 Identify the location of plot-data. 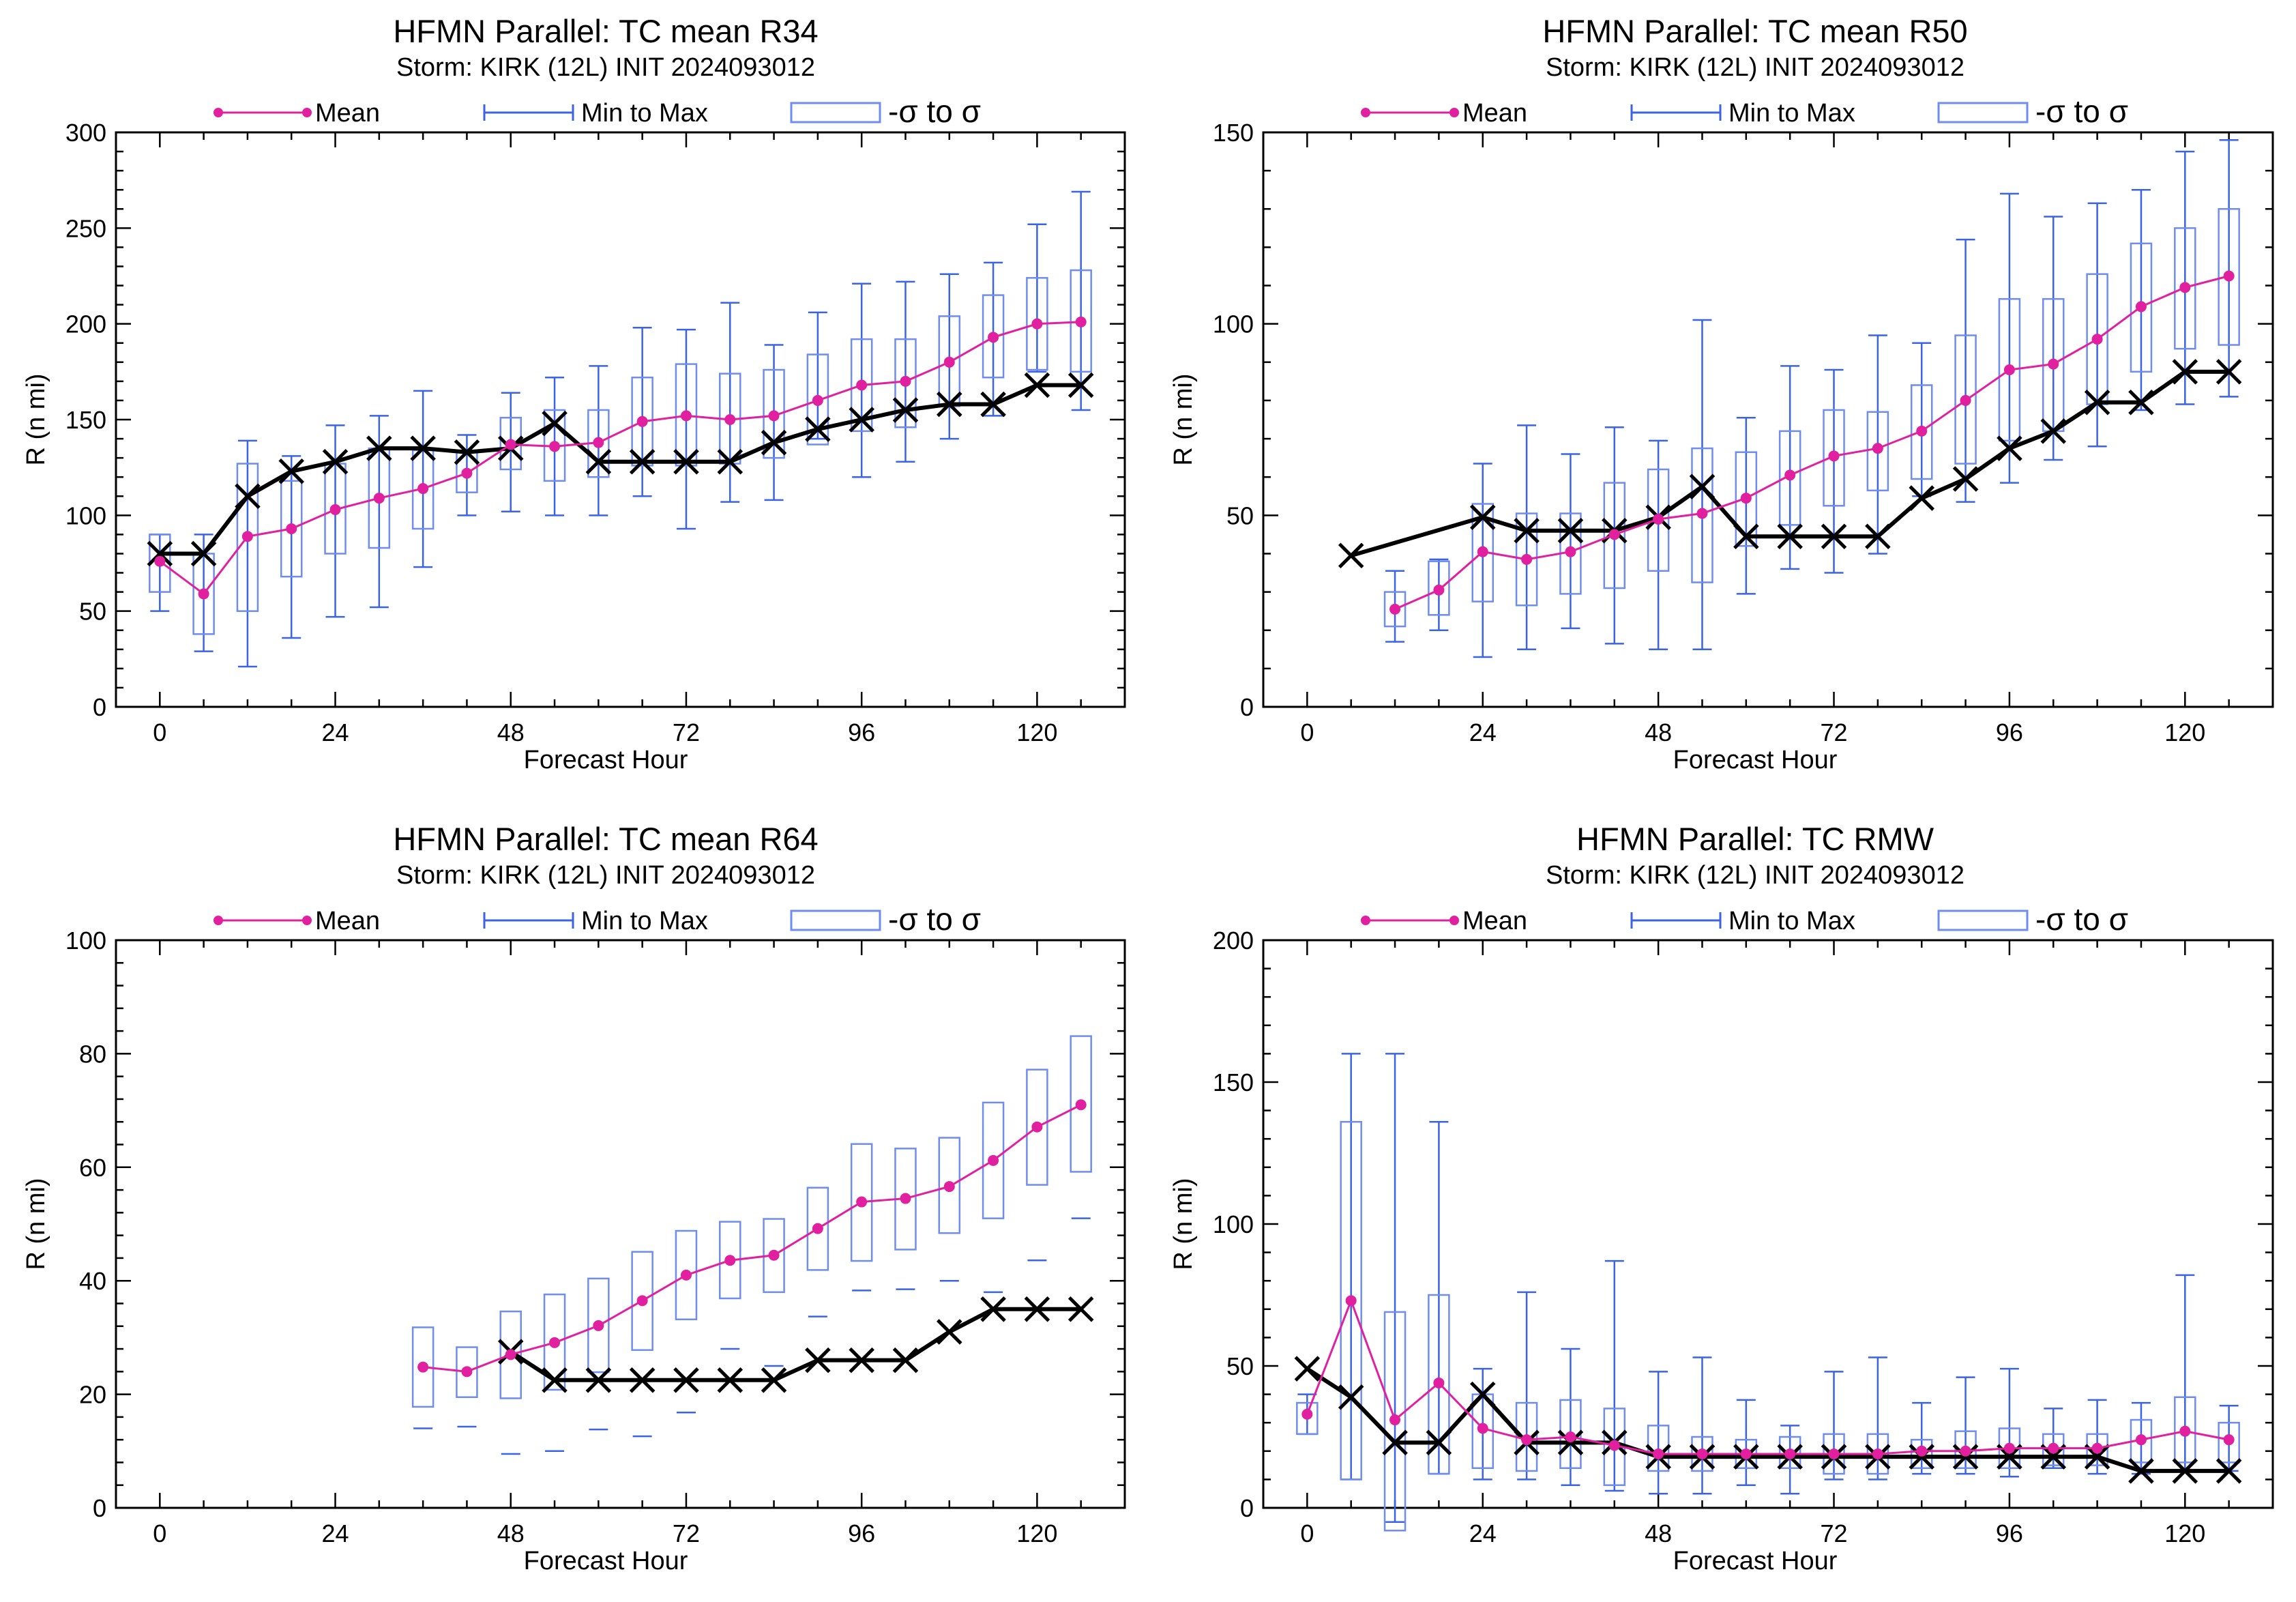
(752, 1245).